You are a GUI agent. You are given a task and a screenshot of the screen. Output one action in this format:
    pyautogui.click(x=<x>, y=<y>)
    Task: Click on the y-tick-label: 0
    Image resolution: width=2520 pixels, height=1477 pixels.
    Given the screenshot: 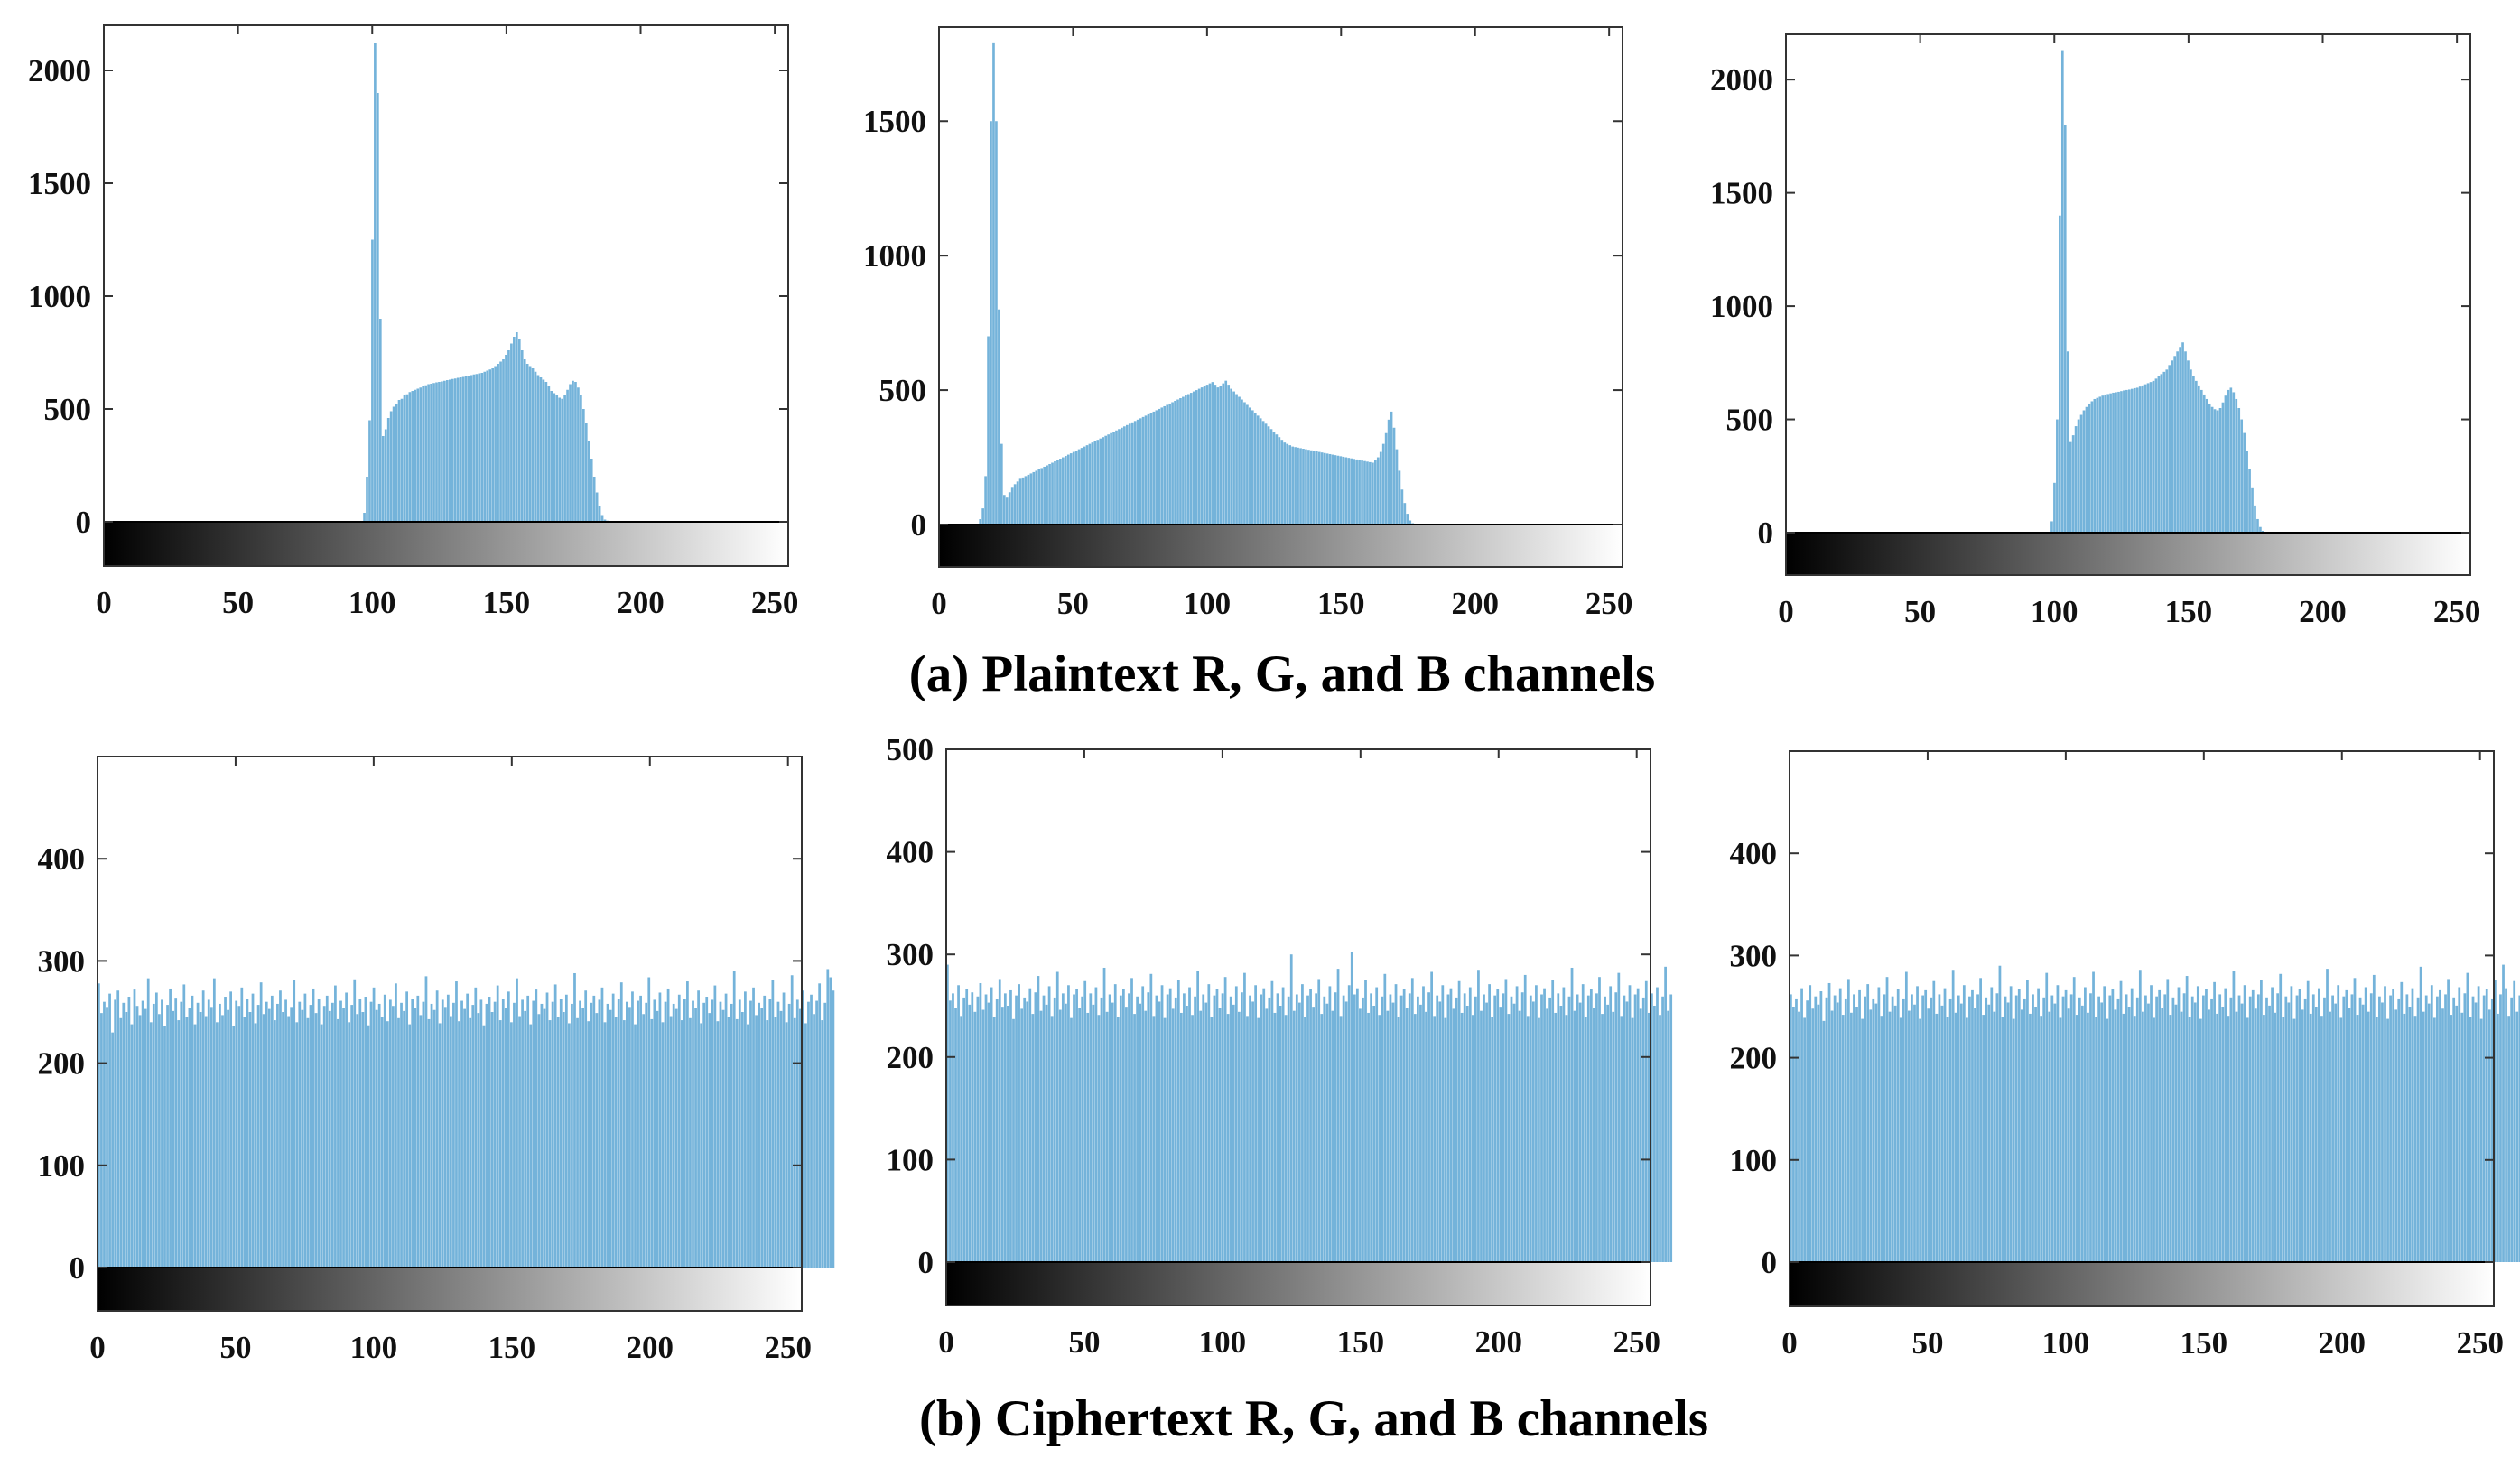 What is the action you would take?
    pyautogui.click(x=919, y=525)
    